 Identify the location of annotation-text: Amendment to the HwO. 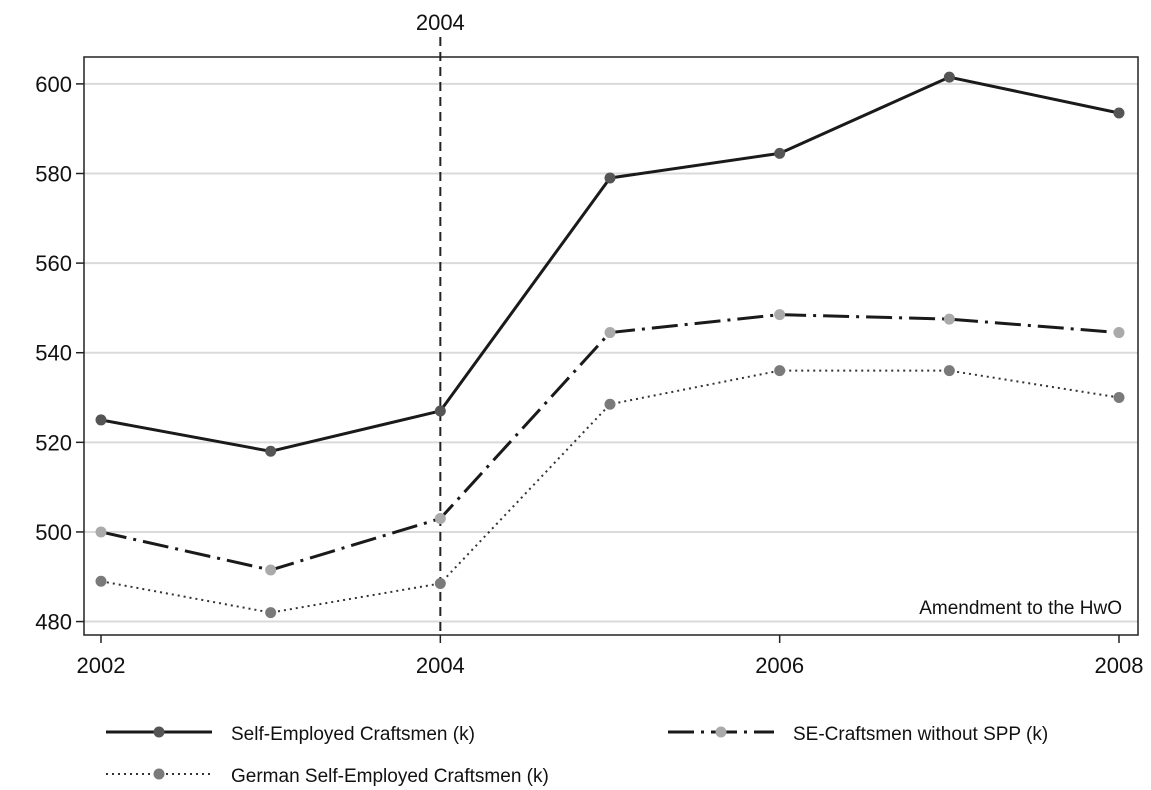
(1020, 608).